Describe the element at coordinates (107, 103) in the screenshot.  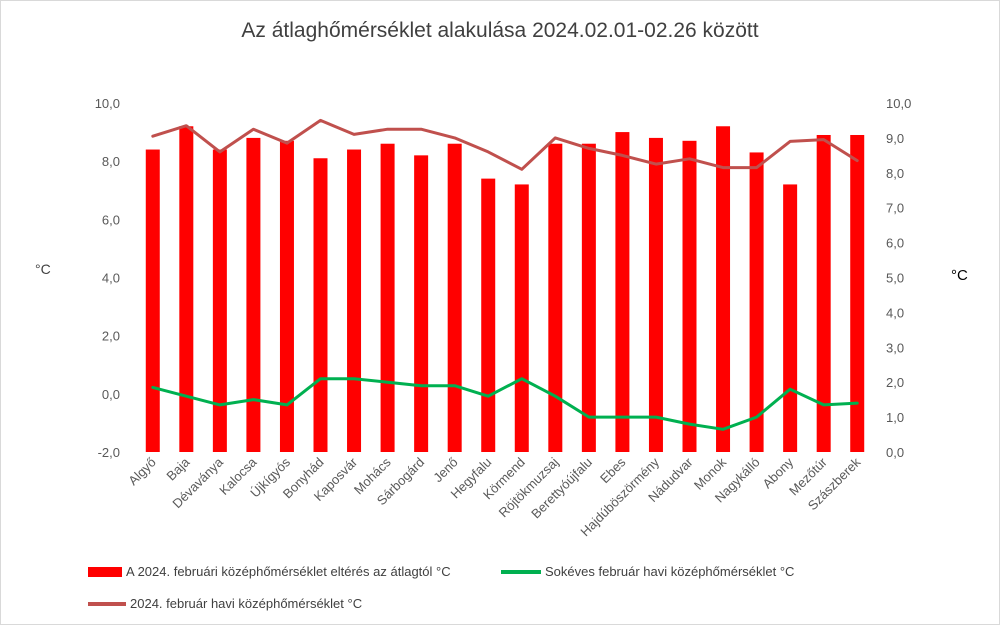
I see `y-left-tick-label: 10,0` at that location.